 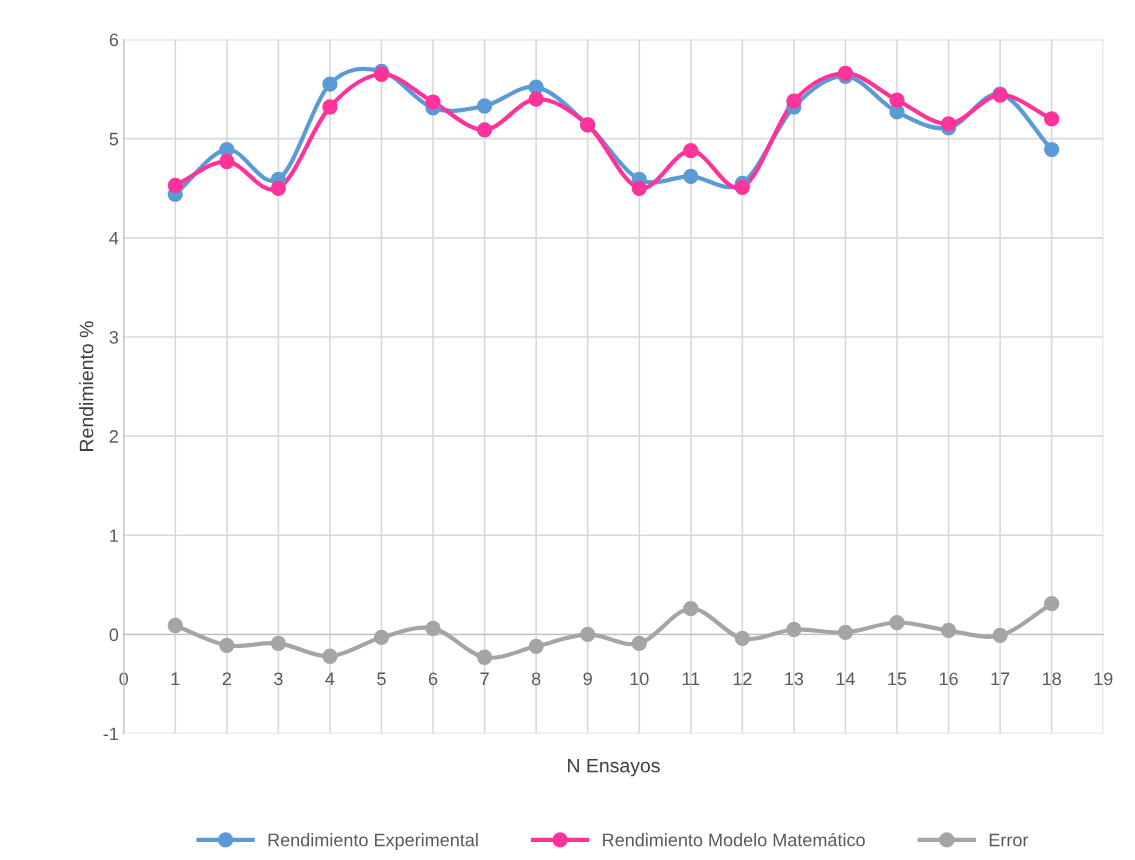 What do you see at coordinates (114, 337) in the screenshot?
I see `y-tick-label: 3` at bounding box center [114, 337].